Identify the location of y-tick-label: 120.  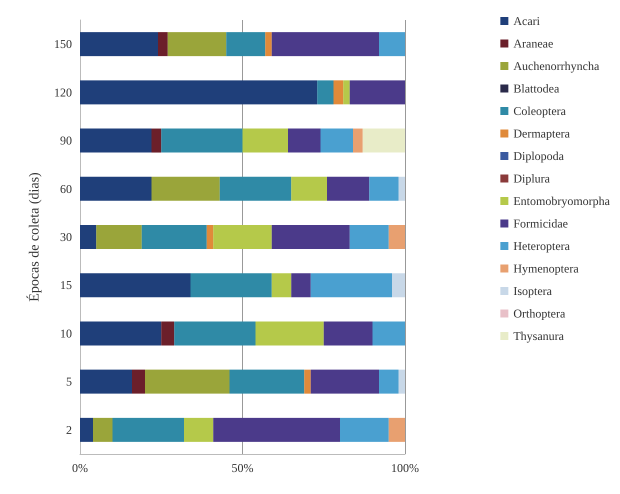
(63, 92).